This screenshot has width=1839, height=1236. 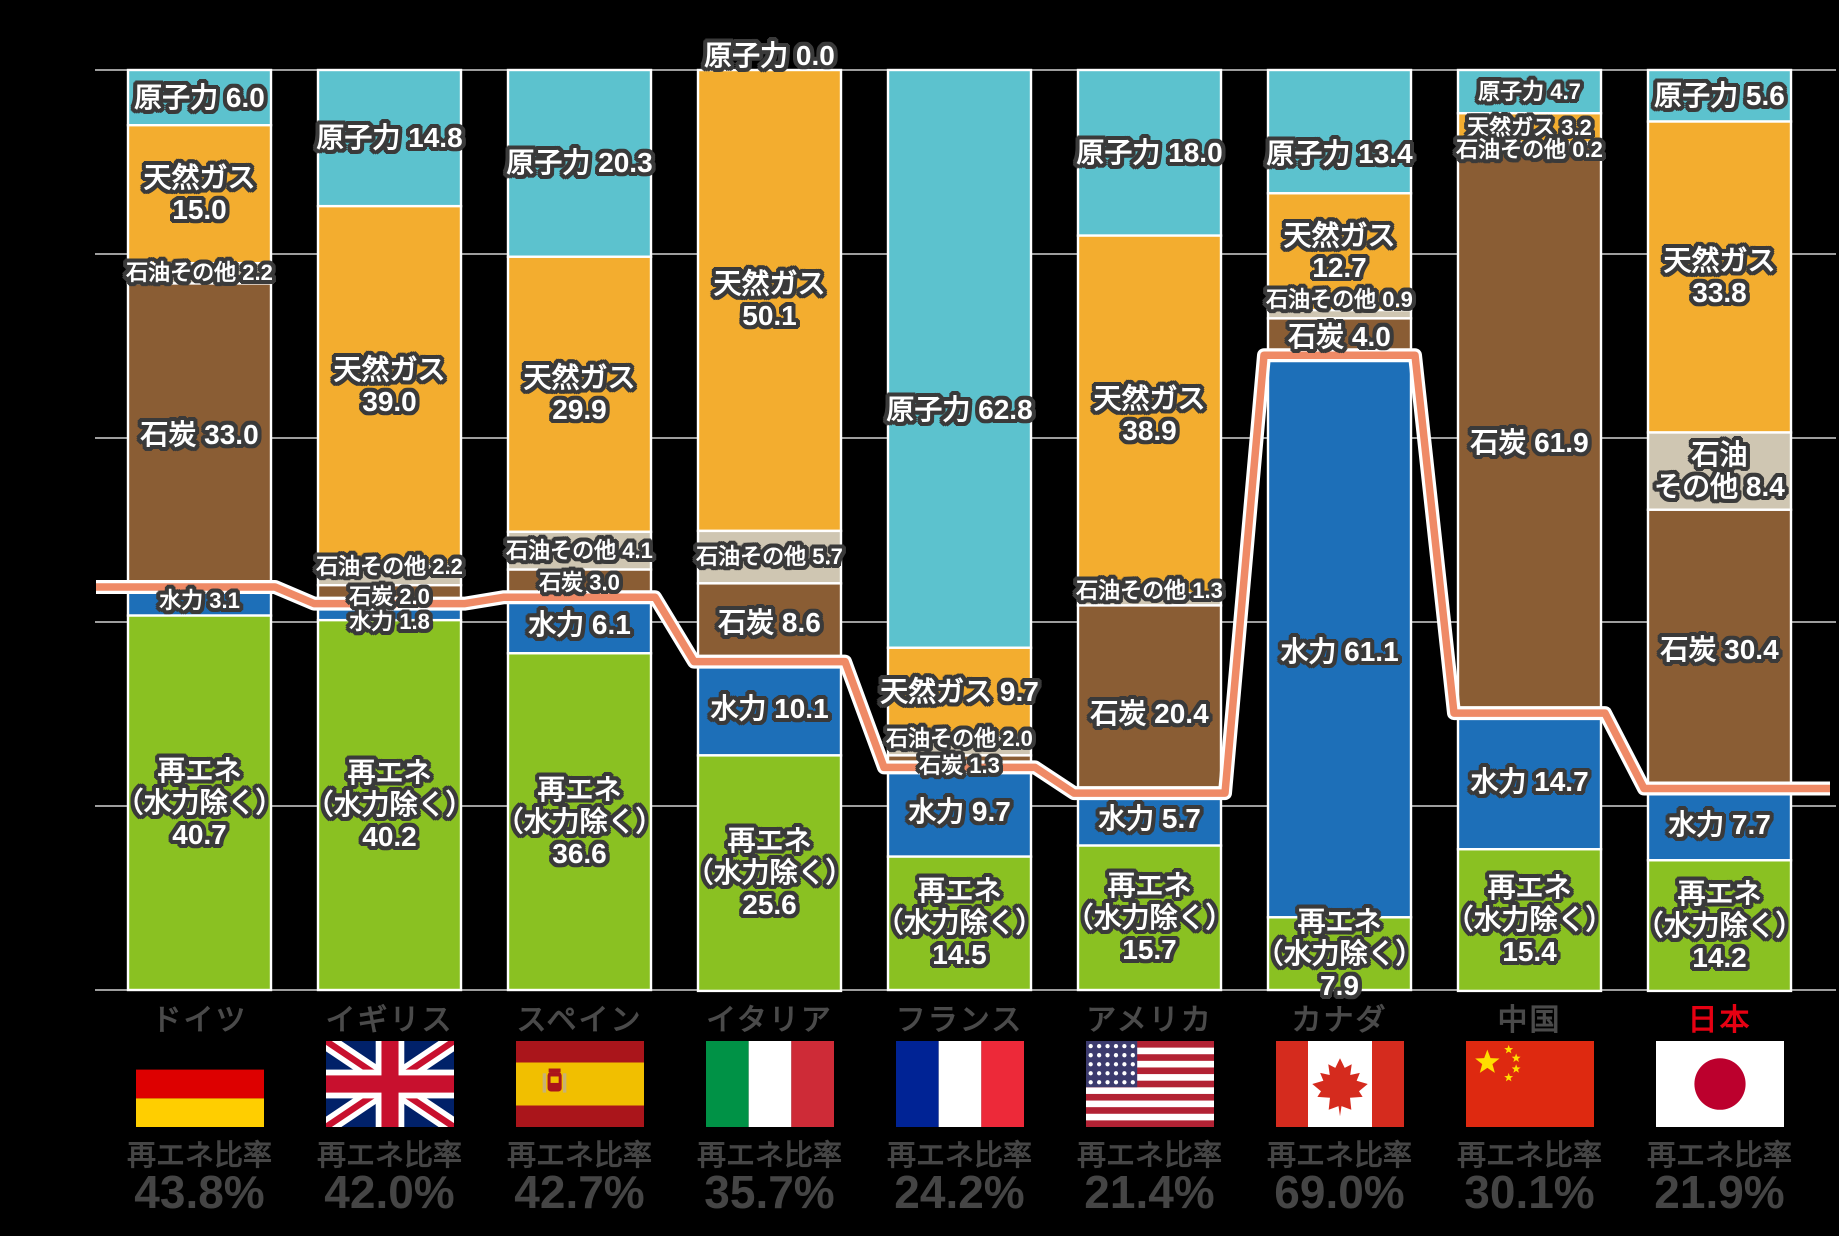 What do you see at coordinates (1149, 918) in the screenshot?
I see `bar-segment-us-renewable` at bounding box center [1149, 918].